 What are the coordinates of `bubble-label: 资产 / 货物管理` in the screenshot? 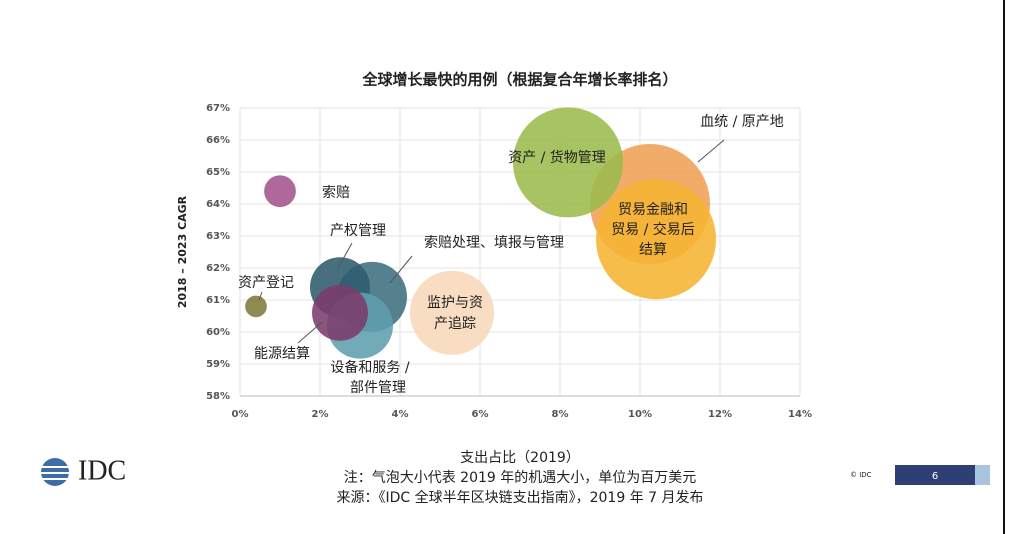 It's located at (557, 157).